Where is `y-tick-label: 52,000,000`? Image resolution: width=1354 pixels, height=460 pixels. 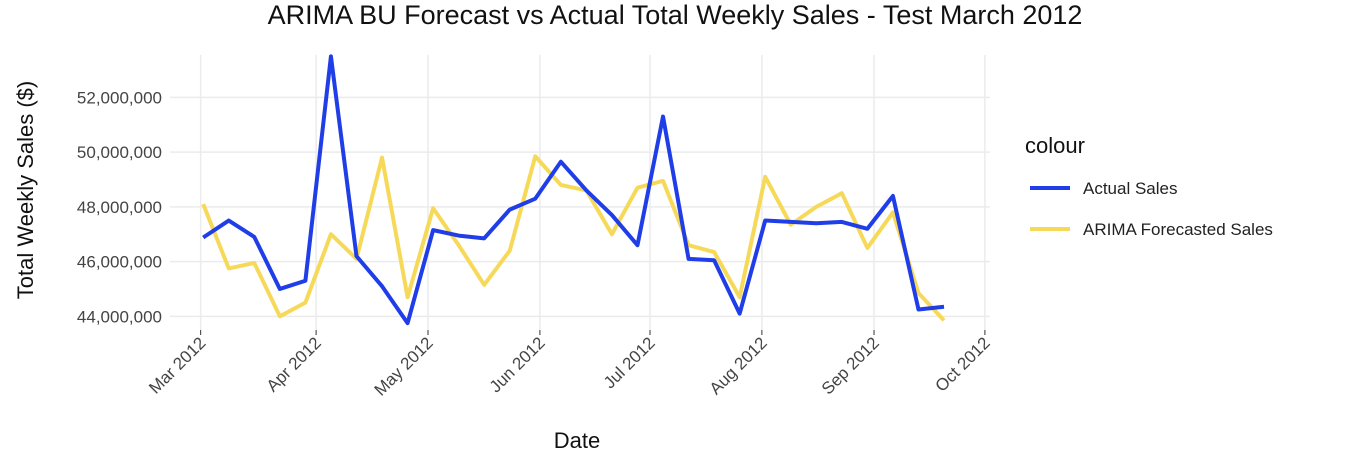 y-tick-label: 52,000,000 is located at coordinates (119, 97).